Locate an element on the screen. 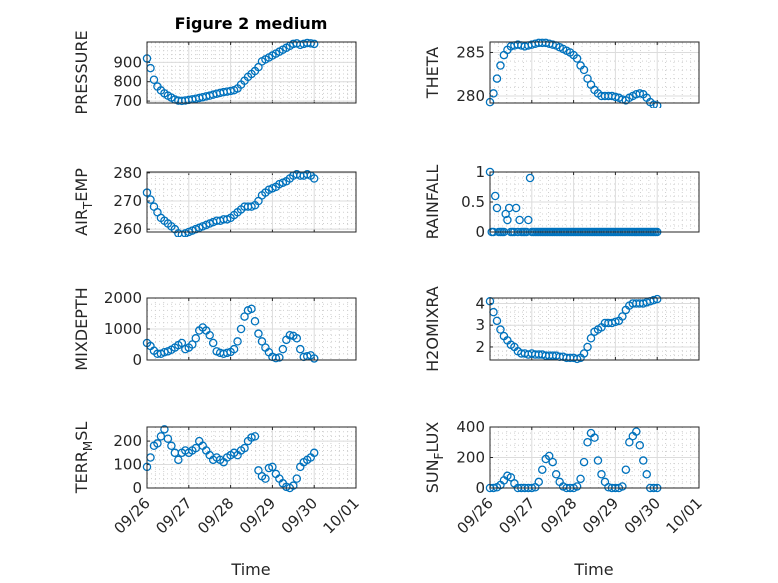 This screenshot has width=778, height=583. y-tick-label: 1 is located at coordinates (480, 172).